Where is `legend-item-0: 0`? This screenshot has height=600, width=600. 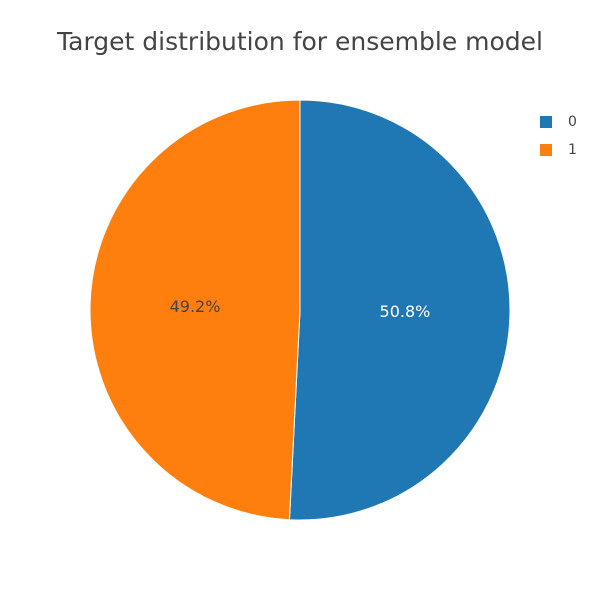 legend-item-0: 0 is located at coordinates (558, 122).